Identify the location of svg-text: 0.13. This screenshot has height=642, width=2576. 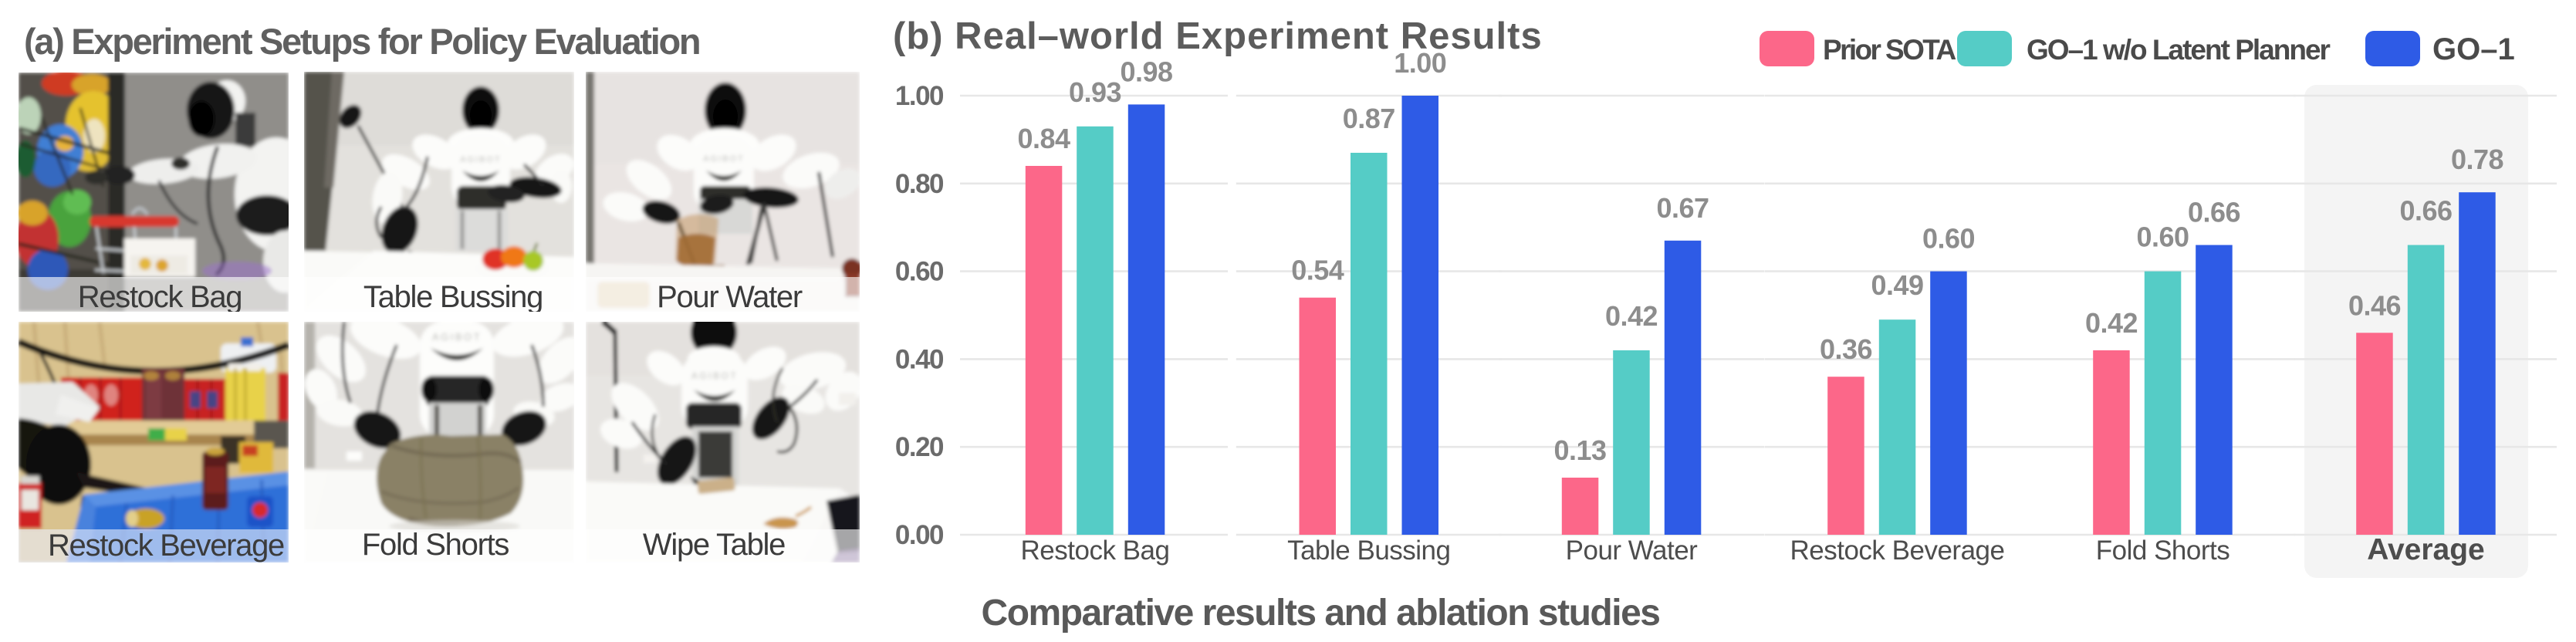
(1579, 450).